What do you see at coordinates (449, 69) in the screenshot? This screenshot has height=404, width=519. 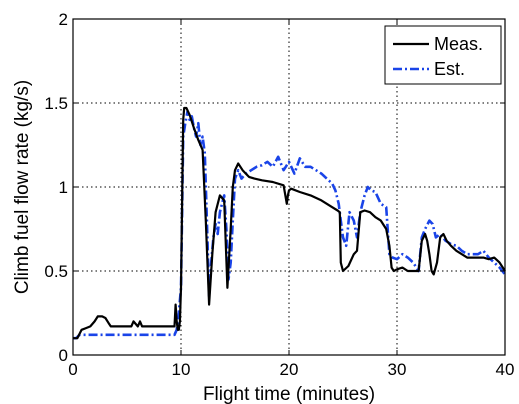 I see `legend-label-est: Est.` at bounding box center [449, 69].